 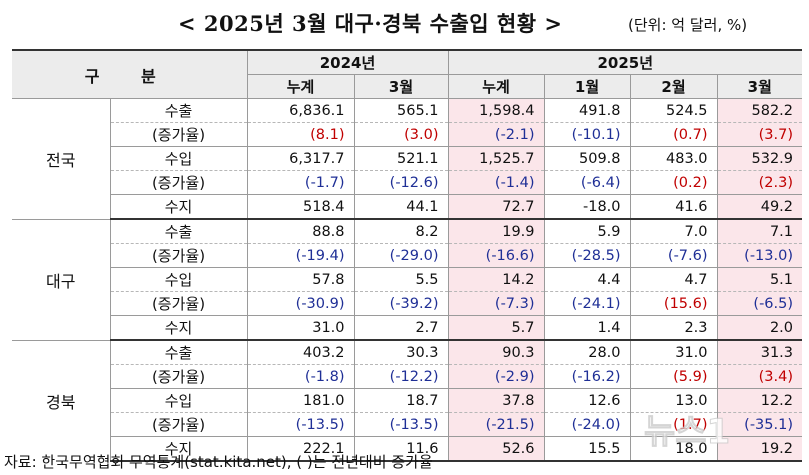 I want to click on value-cell: 5.1, so click(x=759, y=279).